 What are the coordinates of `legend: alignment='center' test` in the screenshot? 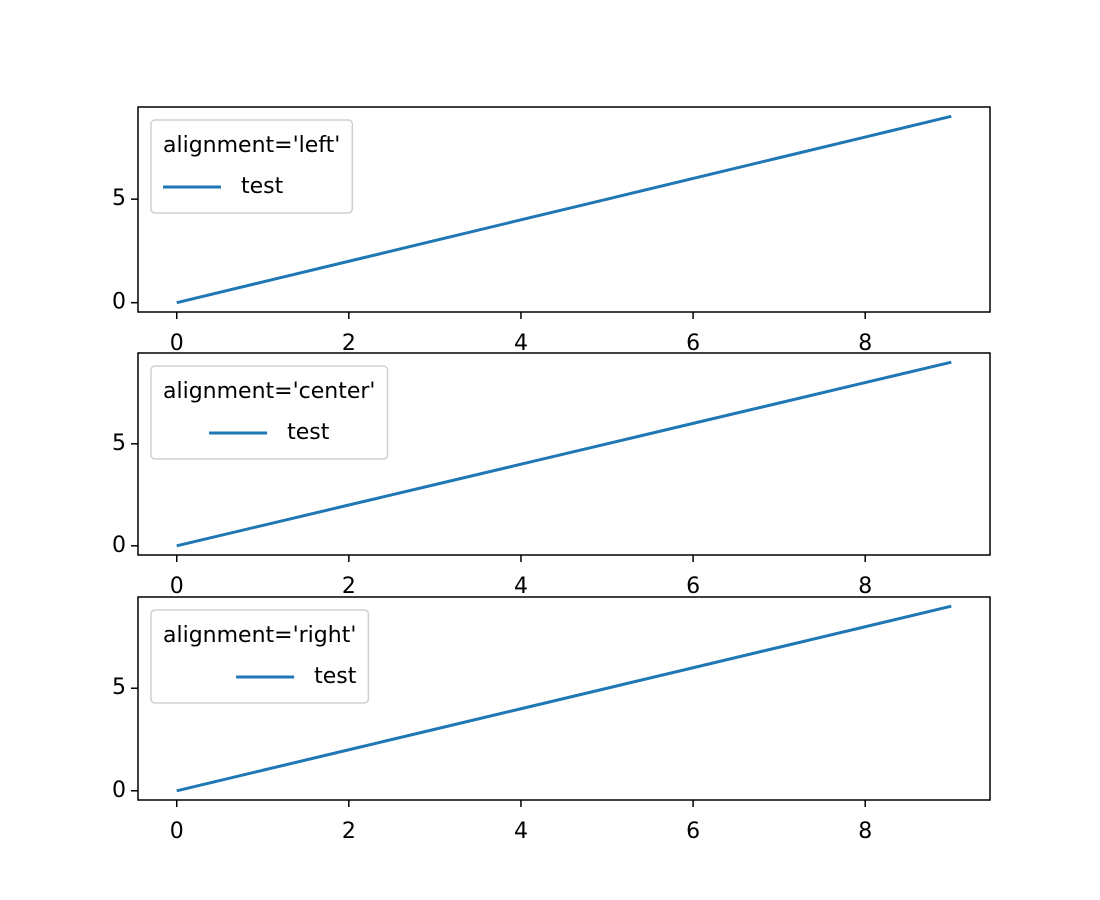 It's located at (269, 412).